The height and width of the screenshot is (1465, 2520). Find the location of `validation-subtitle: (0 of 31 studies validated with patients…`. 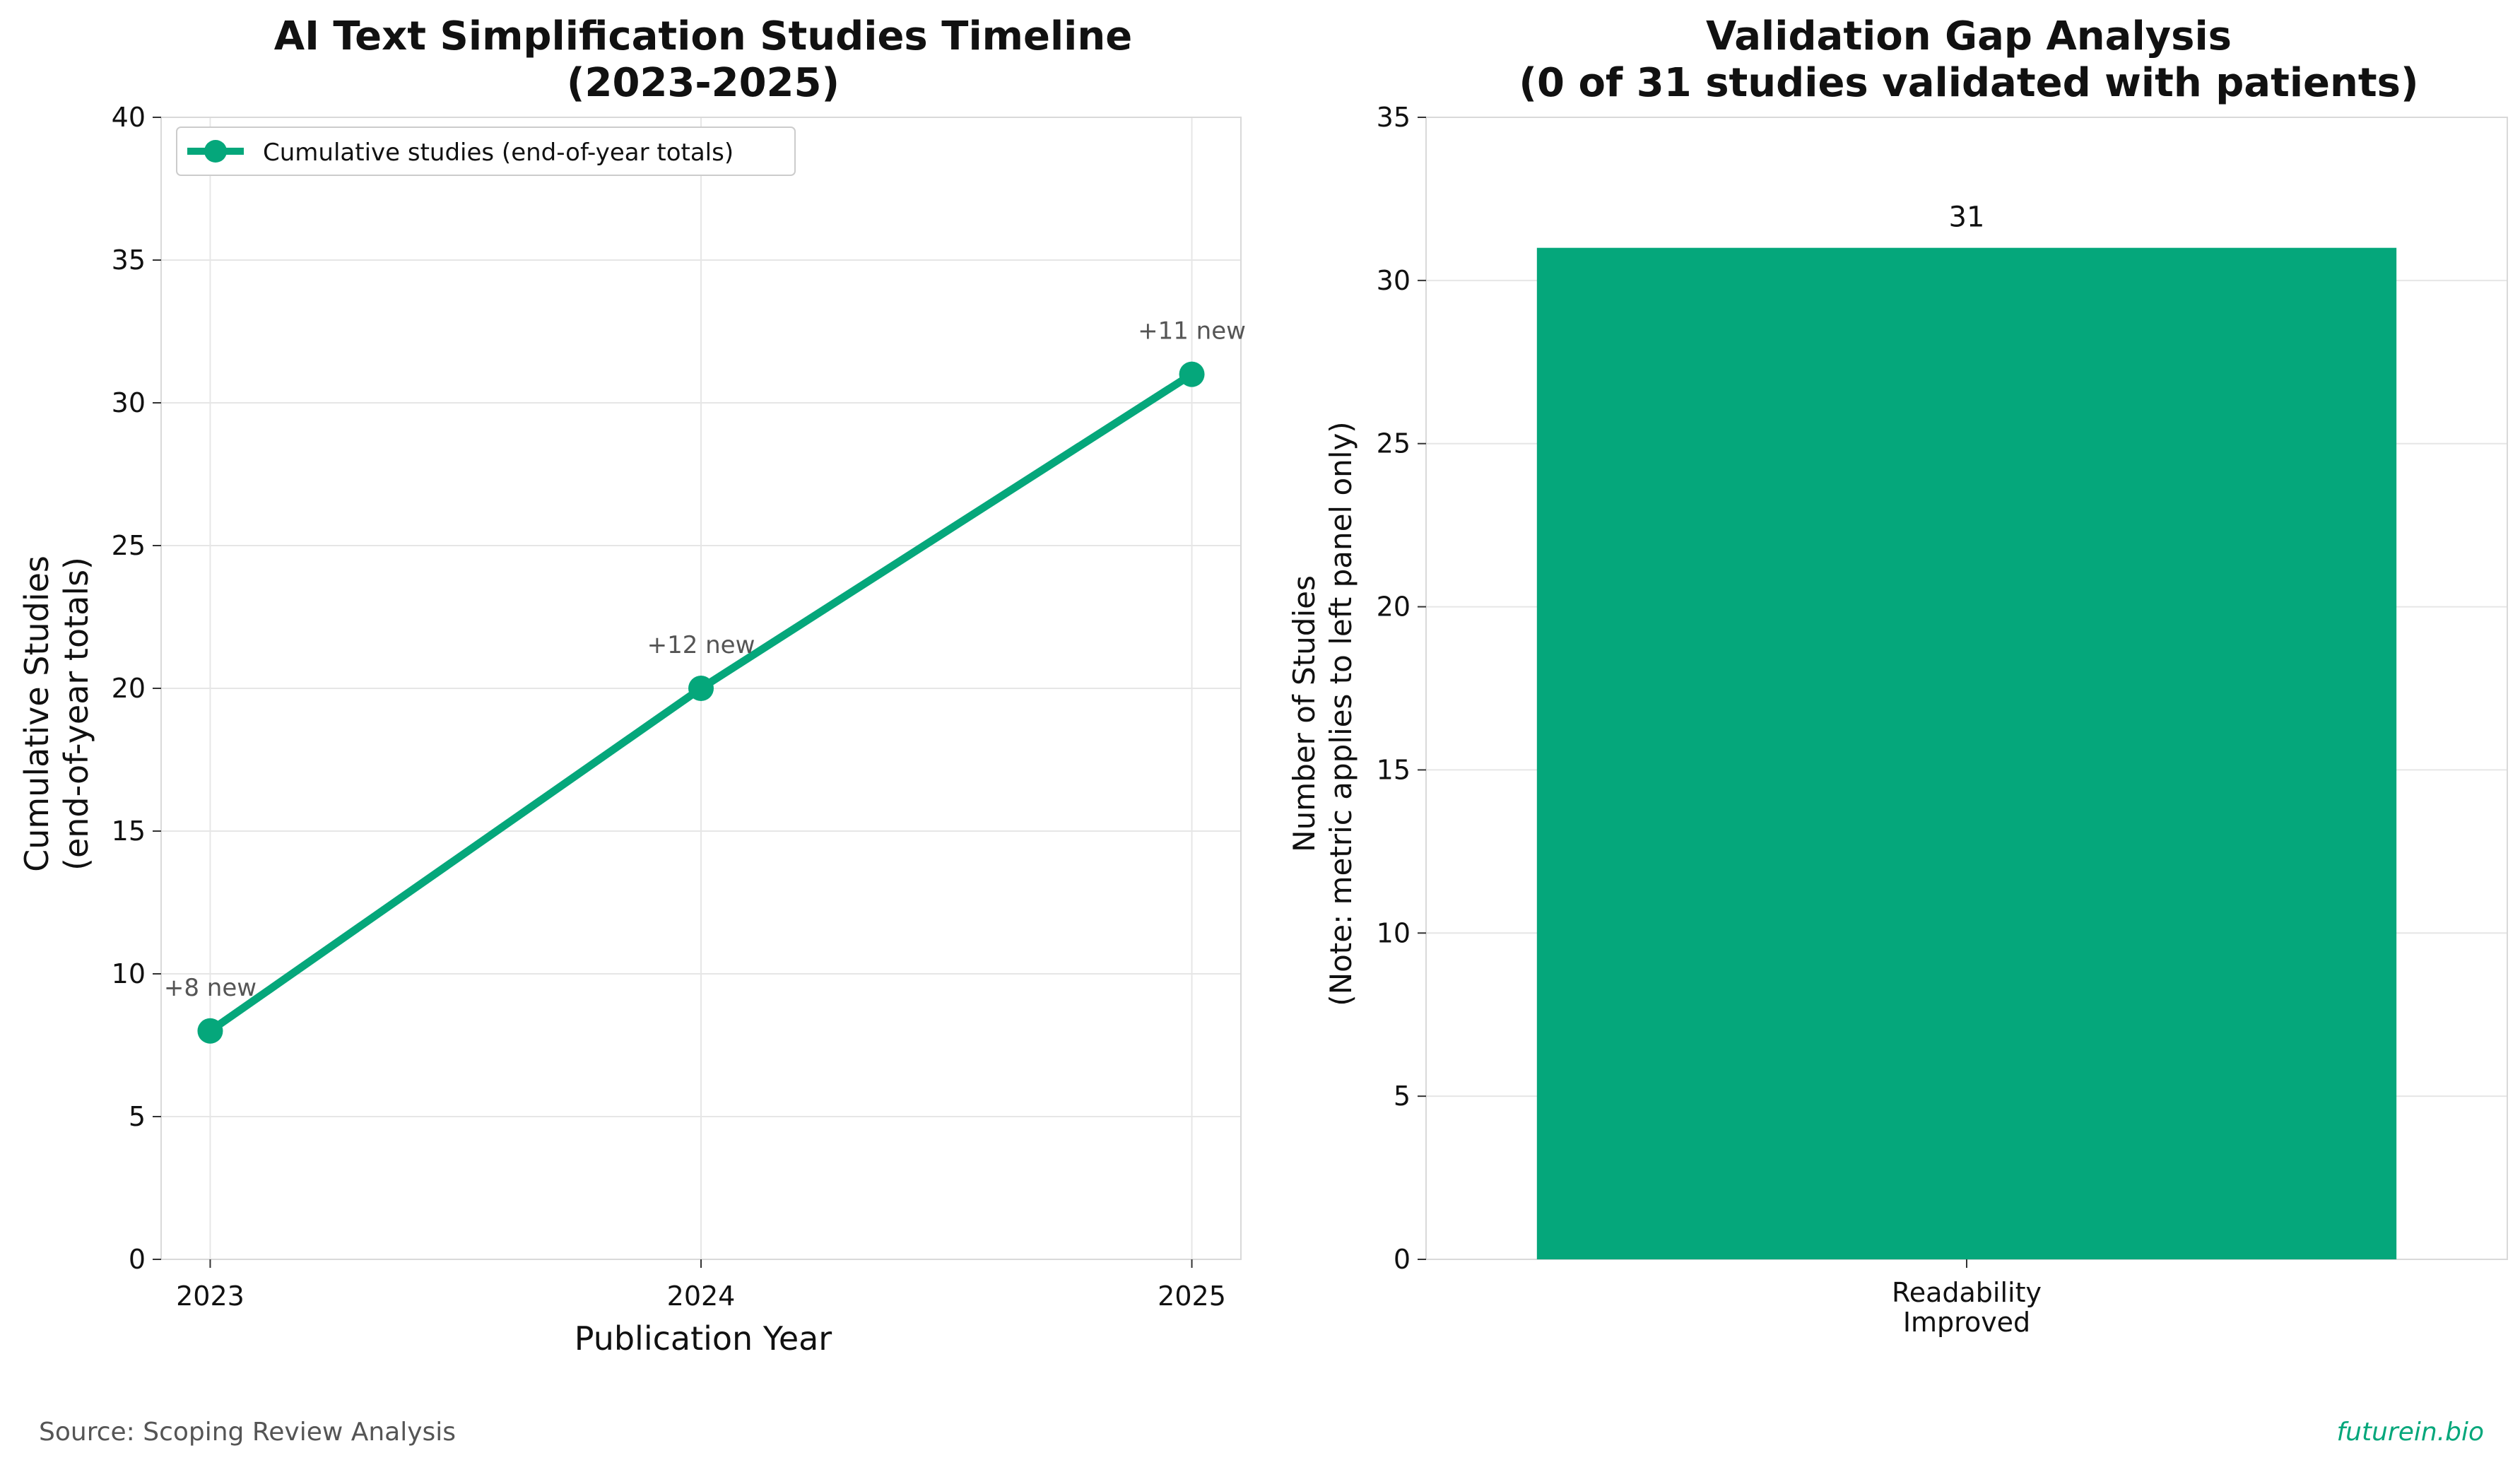

validation-subtitle: (0 of 31 studies validated with patients… is located at coordinates (1969, 83).